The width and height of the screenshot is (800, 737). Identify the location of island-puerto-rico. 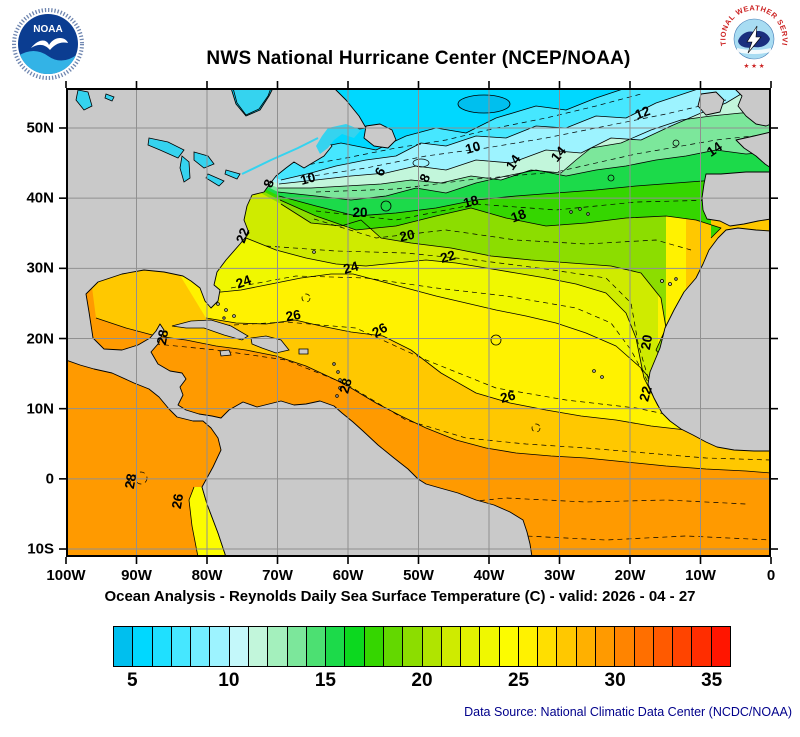
(303, 351).